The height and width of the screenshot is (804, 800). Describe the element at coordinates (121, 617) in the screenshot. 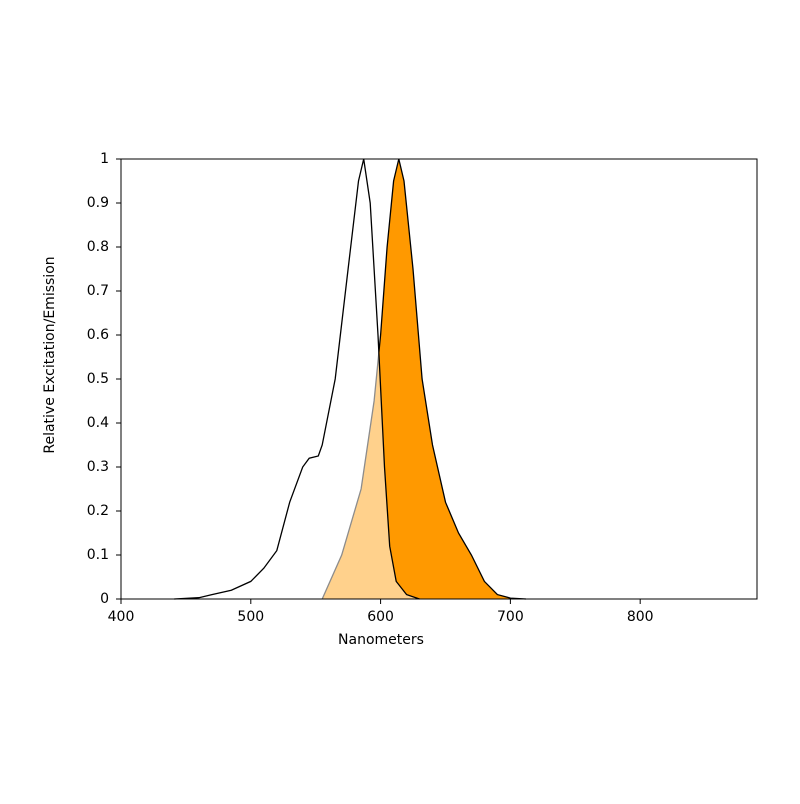

I see `x-tick-label: 400` at that location.